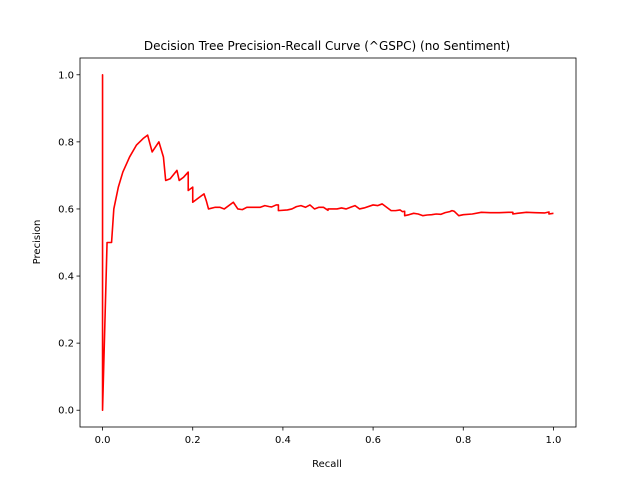 The image size is (640, 480). Describe the element at coordinates (328, 436) in the screenshot. I see `x-axis: 0.0 0.2 0.4 0.6 0.8 1.0` at that location.